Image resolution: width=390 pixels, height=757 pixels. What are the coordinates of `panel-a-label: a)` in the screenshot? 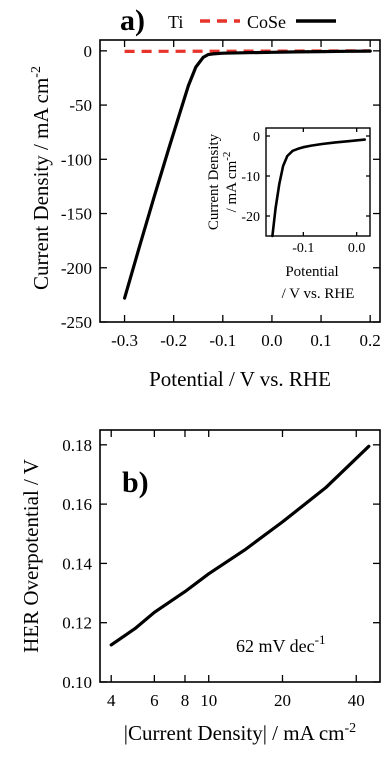 It's located at (132, 20).